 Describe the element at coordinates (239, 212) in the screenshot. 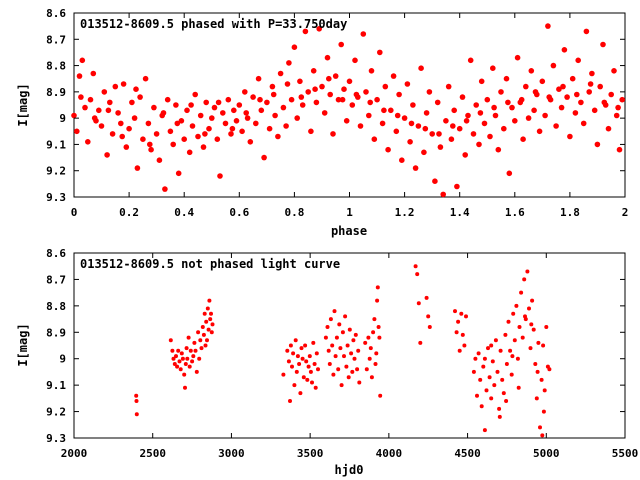

I see `x-tick-label: 0.6` at that location.